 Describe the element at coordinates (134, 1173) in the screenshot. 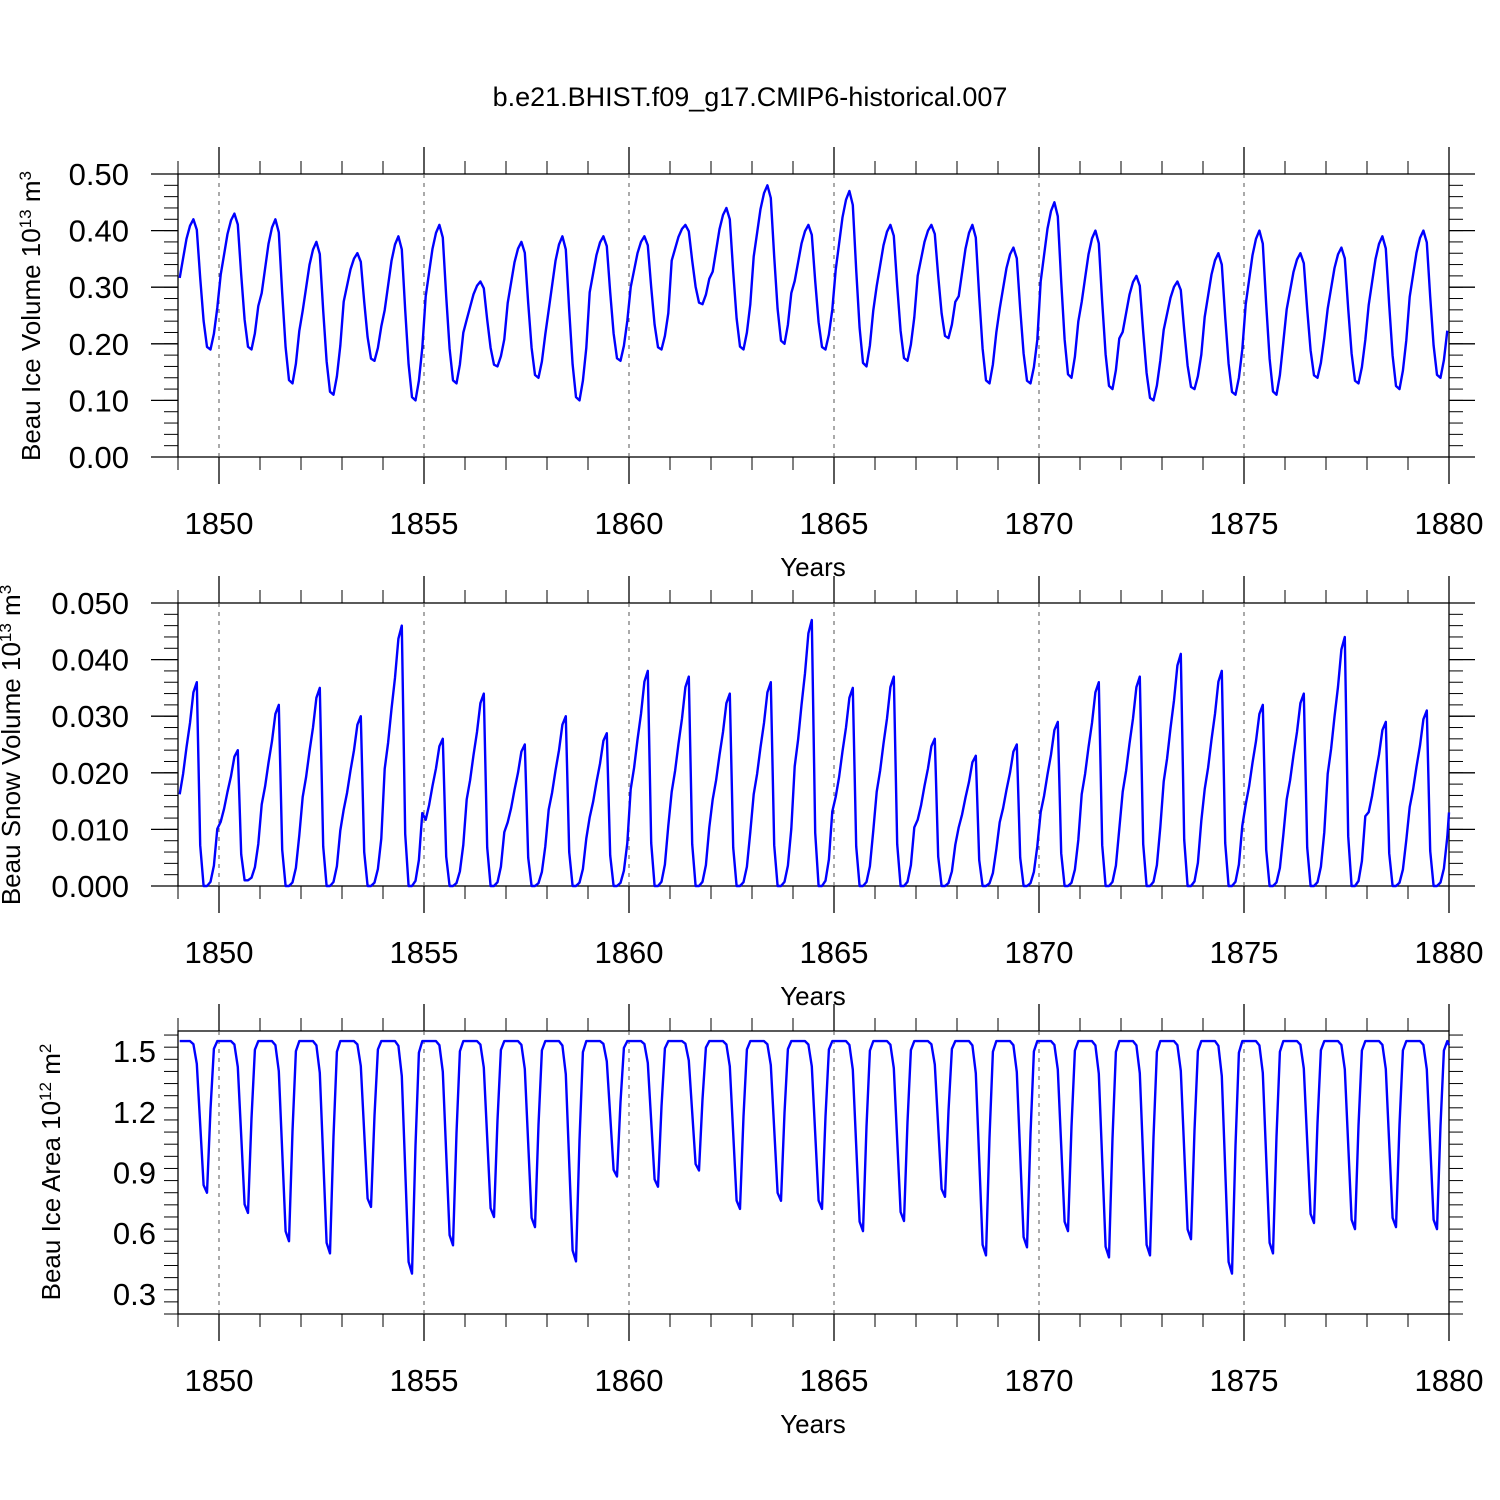

I see `y-tick-label: 0.9` at that location.